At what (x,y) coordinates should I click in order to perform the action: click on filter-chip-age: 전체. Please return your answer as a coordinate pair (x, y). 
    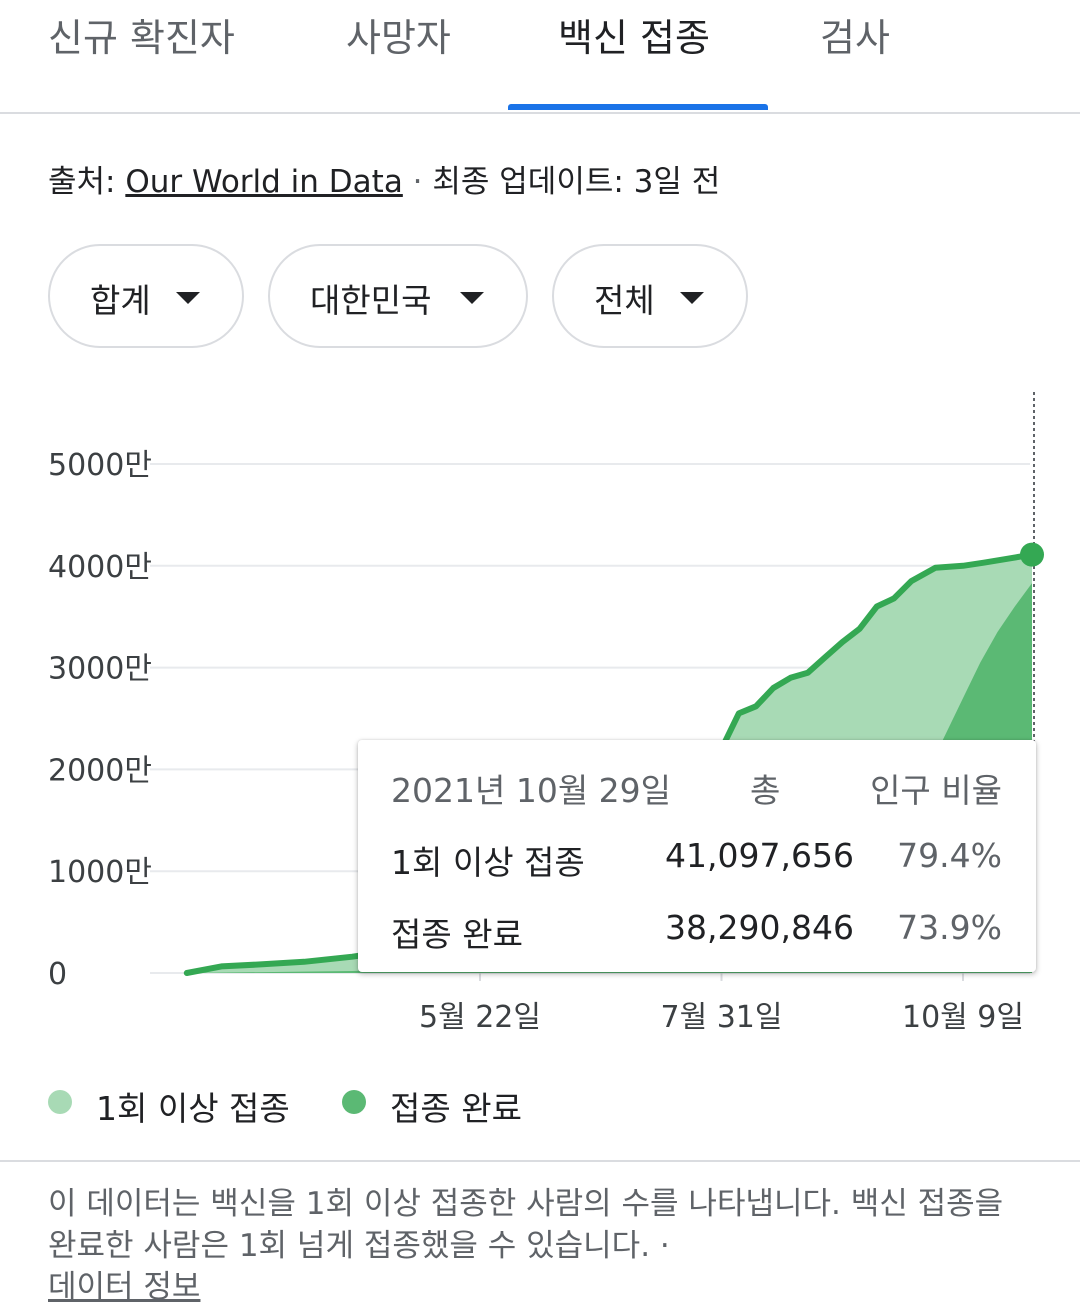
    Looking at the image, I should click on (650, 296).